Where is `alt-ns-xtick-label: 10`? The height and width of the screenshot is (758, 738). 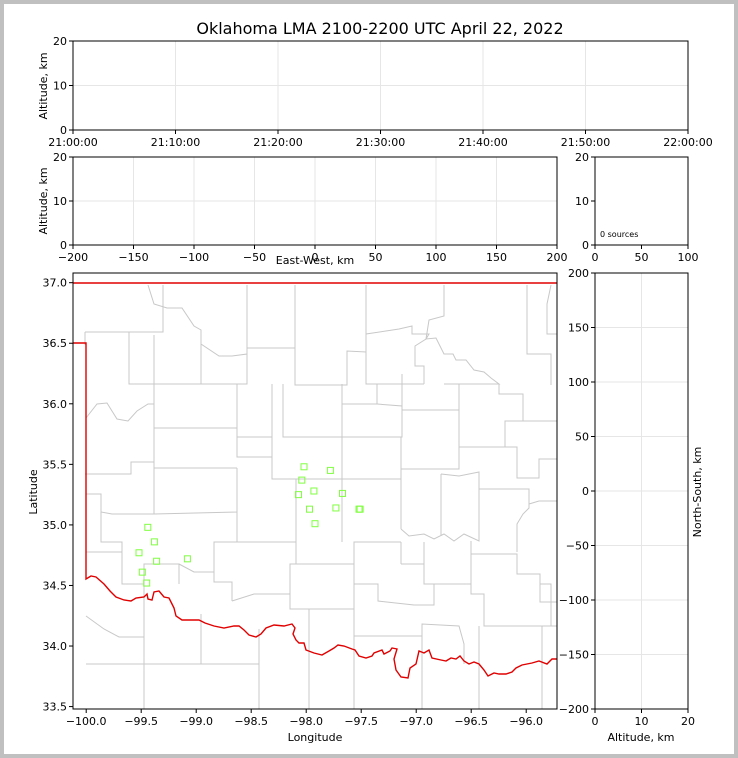
alt-ns-xtick-label: 10 is located at coordinates (642, 721).